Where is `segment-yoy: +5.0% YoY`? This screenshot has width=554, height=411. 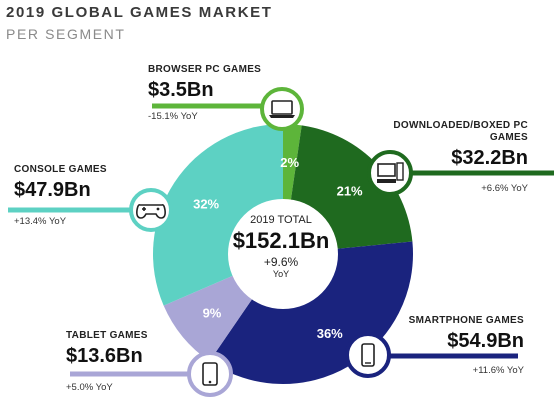 segment-yoy: +5.0% YoY is located at coordinates (89, 387).